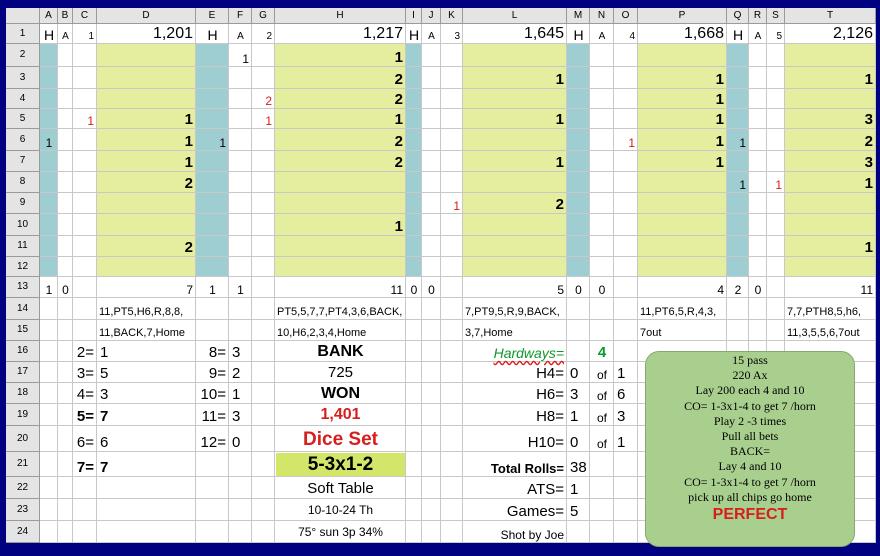 The width and height of the screenshot is (880, 556). What do you see at coordinates (212, 35) in the screenshot?
I see `cell-e1: H` at bounding box center [212, 35].